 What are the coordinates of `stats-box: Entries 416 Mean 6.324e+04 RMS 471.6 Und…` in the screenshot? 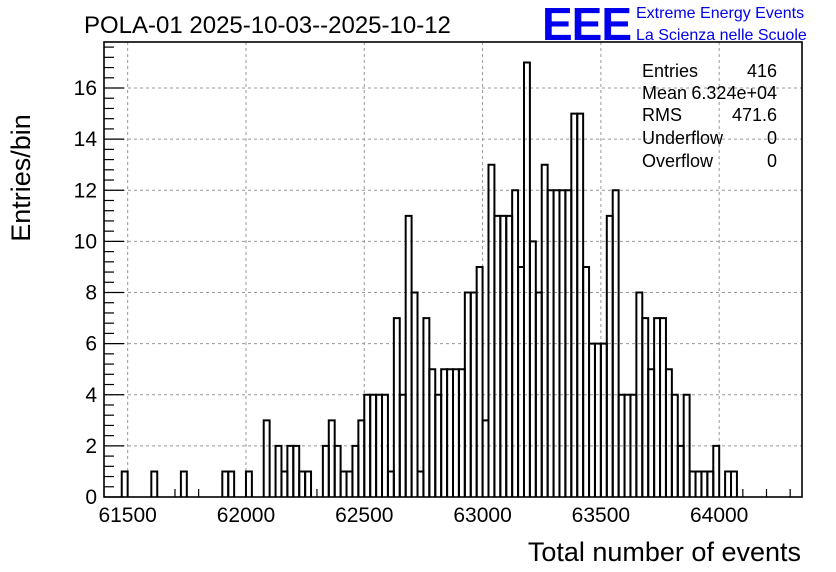 It's located at (709, 116).